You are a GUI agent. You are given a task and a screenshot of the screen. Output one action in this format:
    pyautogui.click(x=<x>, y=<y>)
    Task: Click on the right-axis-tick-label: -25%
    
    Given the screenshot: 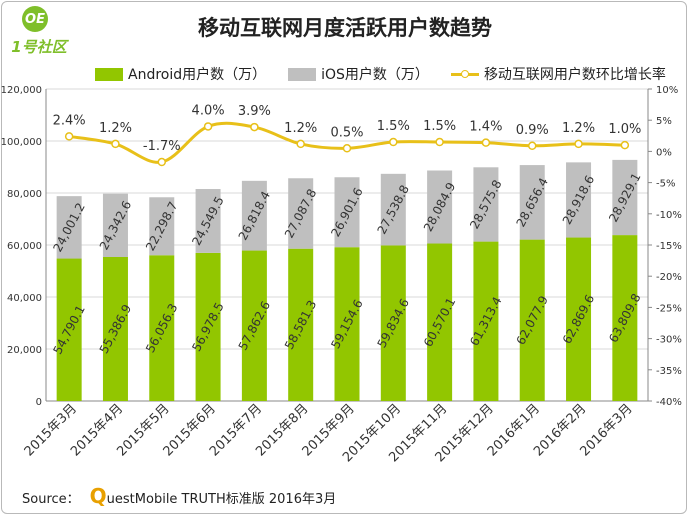 What is the action you would take?
    pyautogui.click(x=669, y=308)
    